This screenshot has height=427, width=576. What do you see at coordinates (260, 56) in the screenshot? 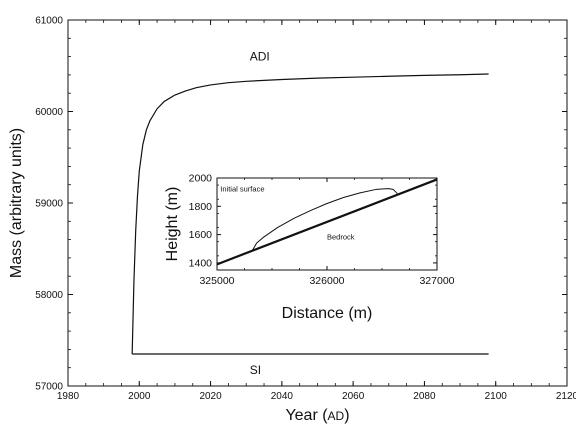
I see `main-annotation-0: ADI` at bounding box center [260, 56].